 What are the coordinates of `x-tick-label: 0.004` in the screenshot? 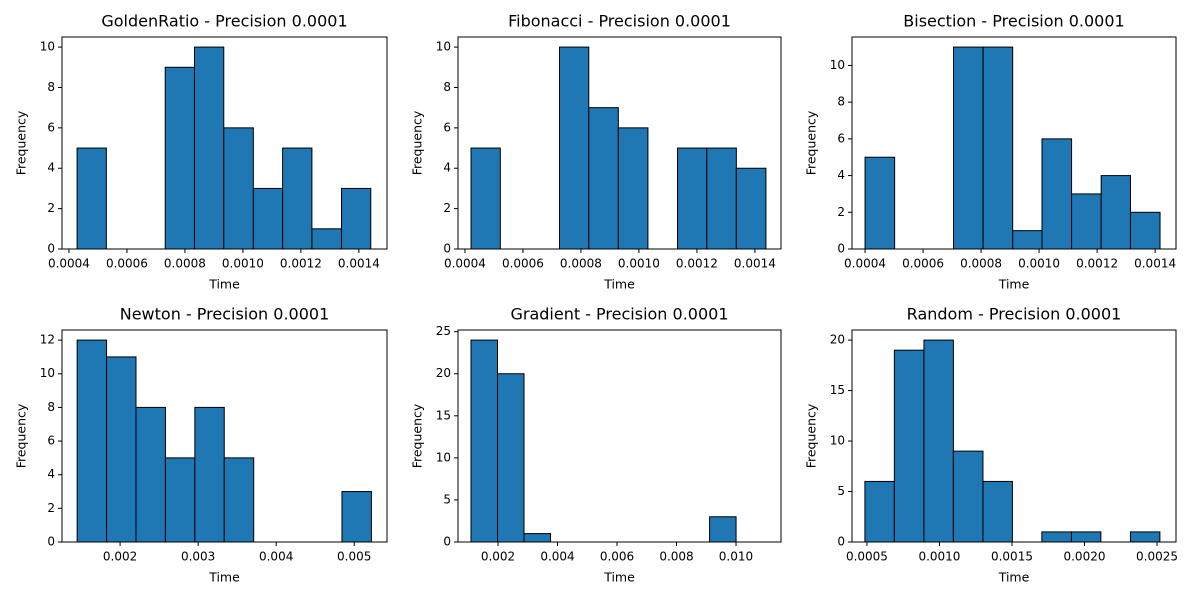 It's located at (276, 557).